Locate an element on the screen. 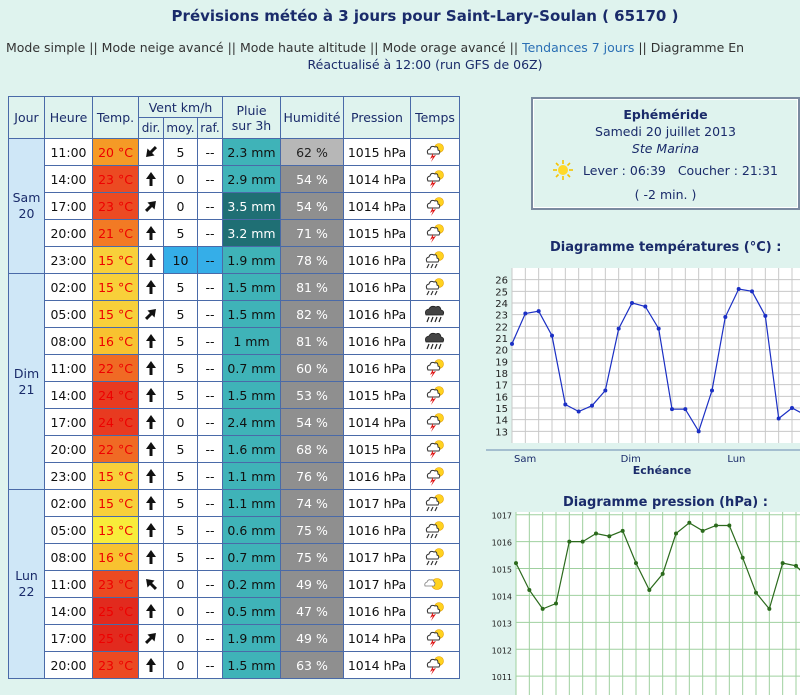 The image size is (800, 695). ephemeride-date: Samedi 20 juillet 2013 is located at coordinates (665, 131).